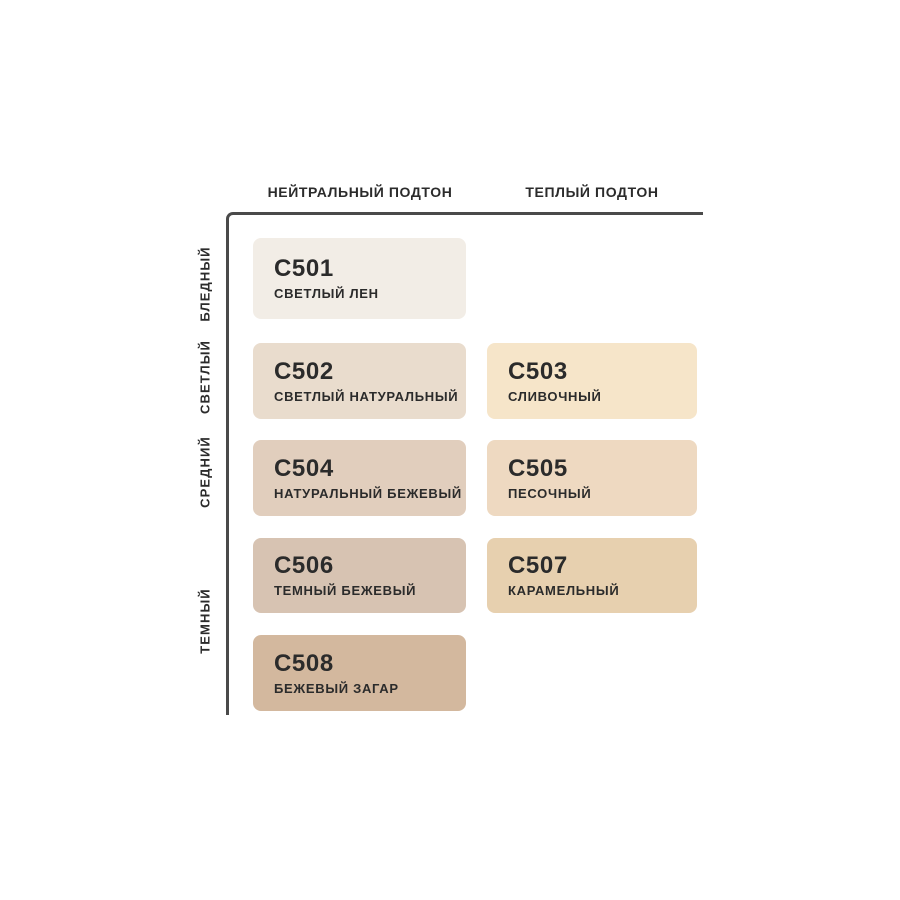  What do you see at coordinates (555, 396) in the screenshot?
I see `shade-name: СЛИВОЧНЫЙ` at bounding box center [555, 396].